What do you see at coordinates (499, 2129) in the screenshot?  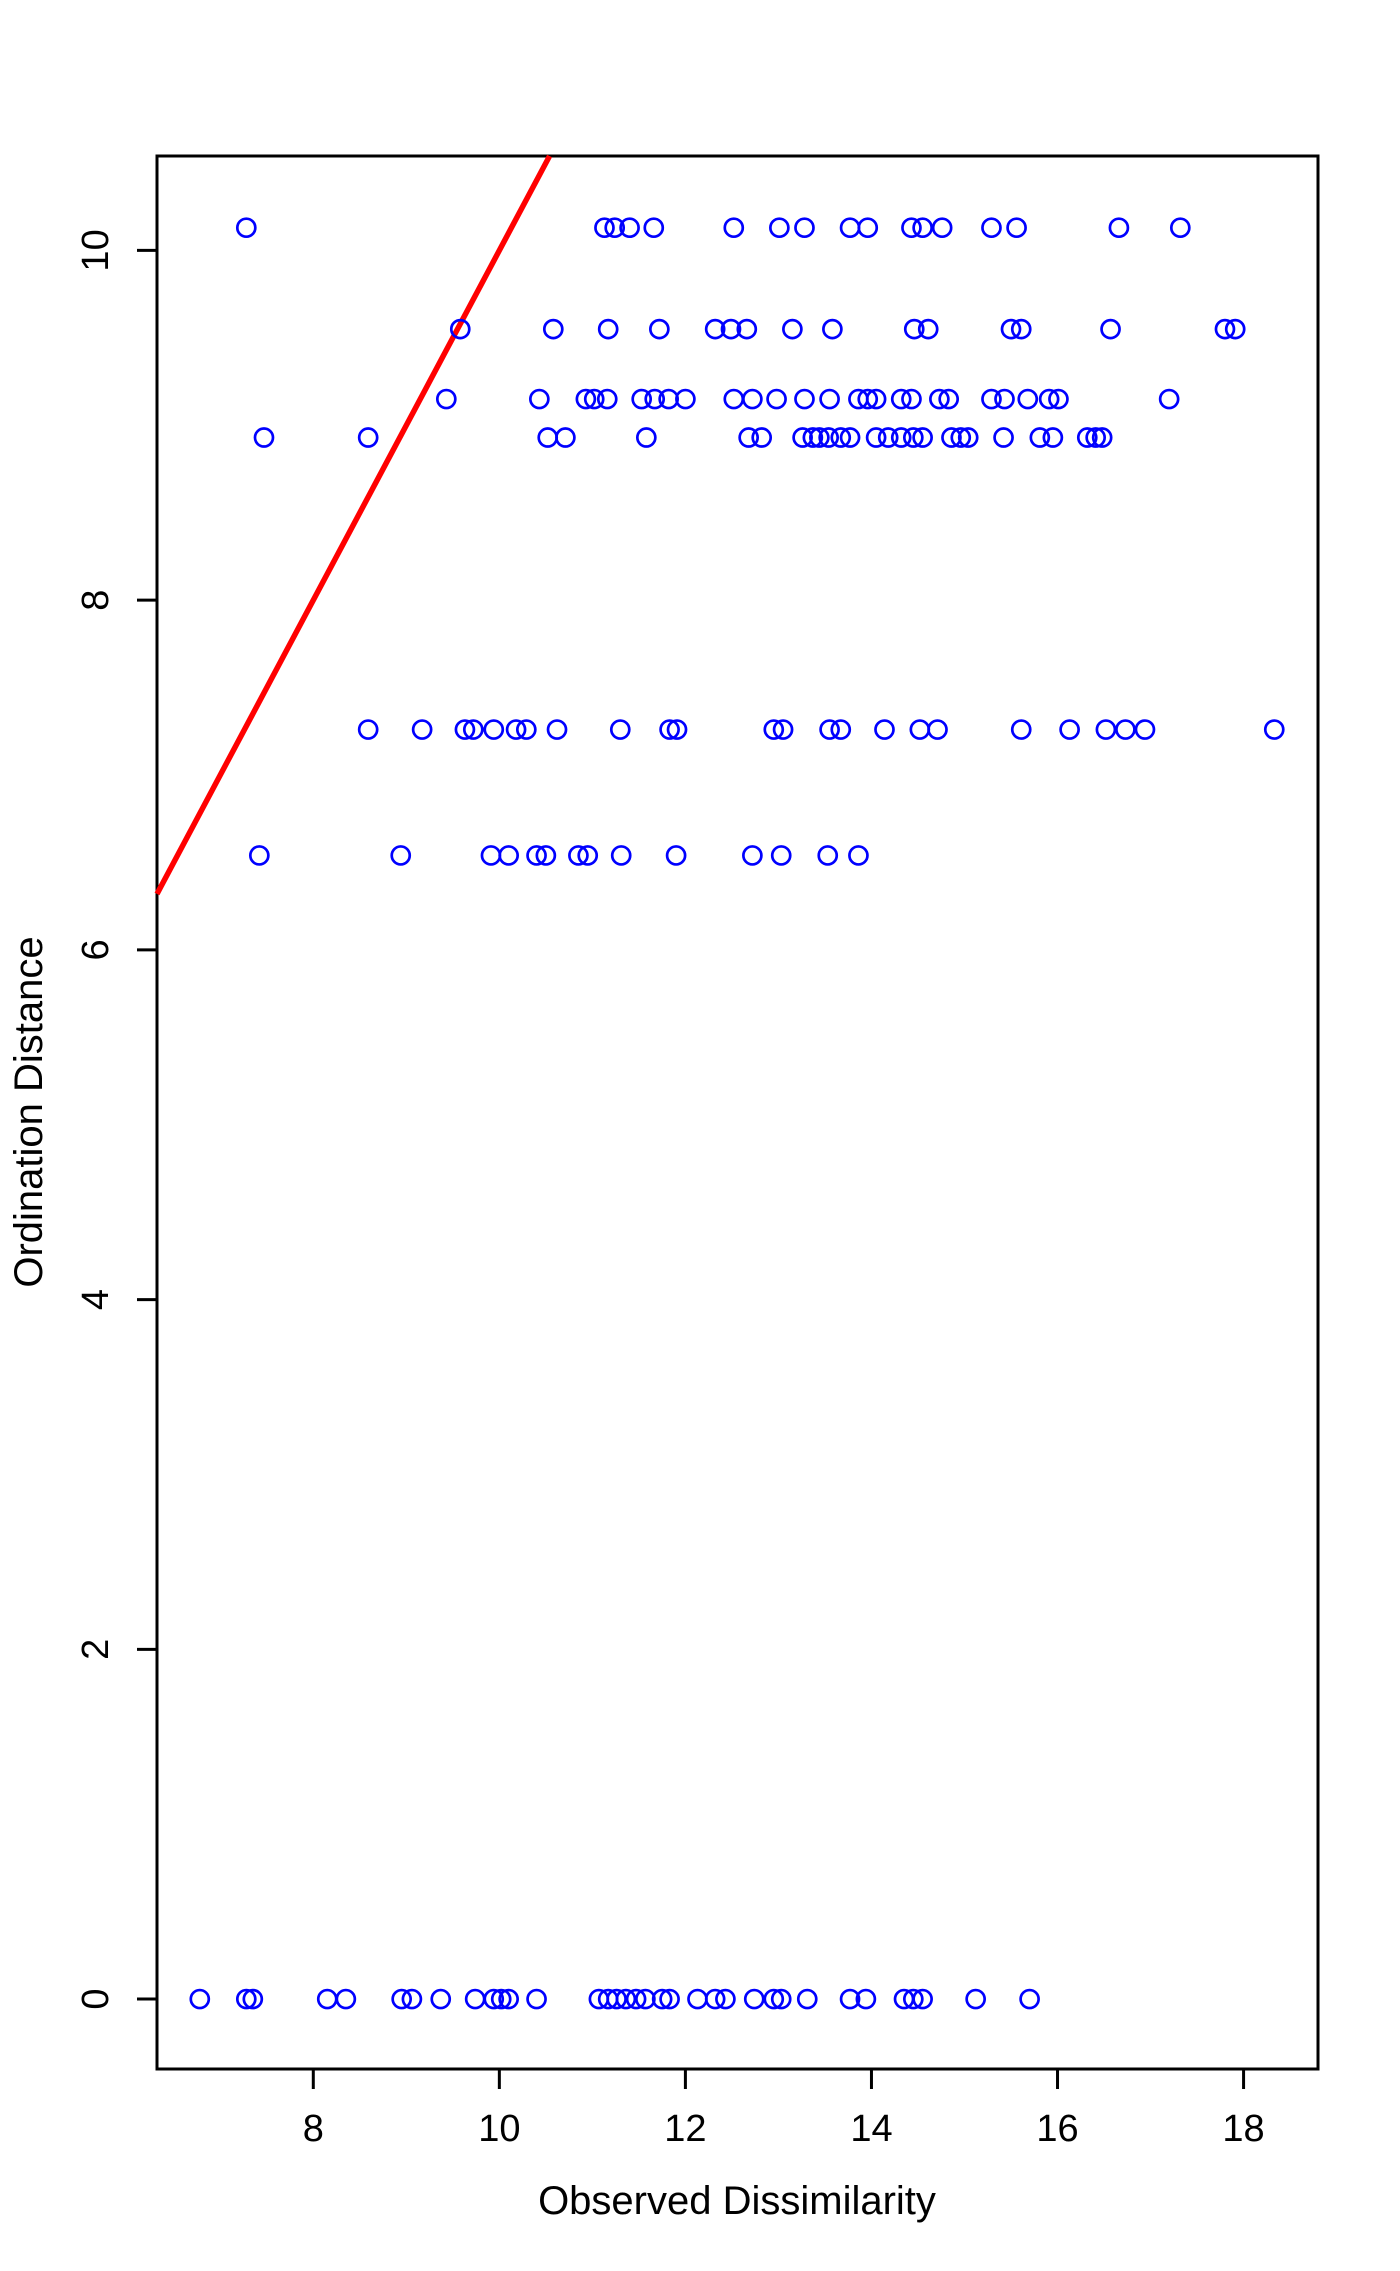 I see `x-tick-label: 10` at bounding box center [499, 2129].